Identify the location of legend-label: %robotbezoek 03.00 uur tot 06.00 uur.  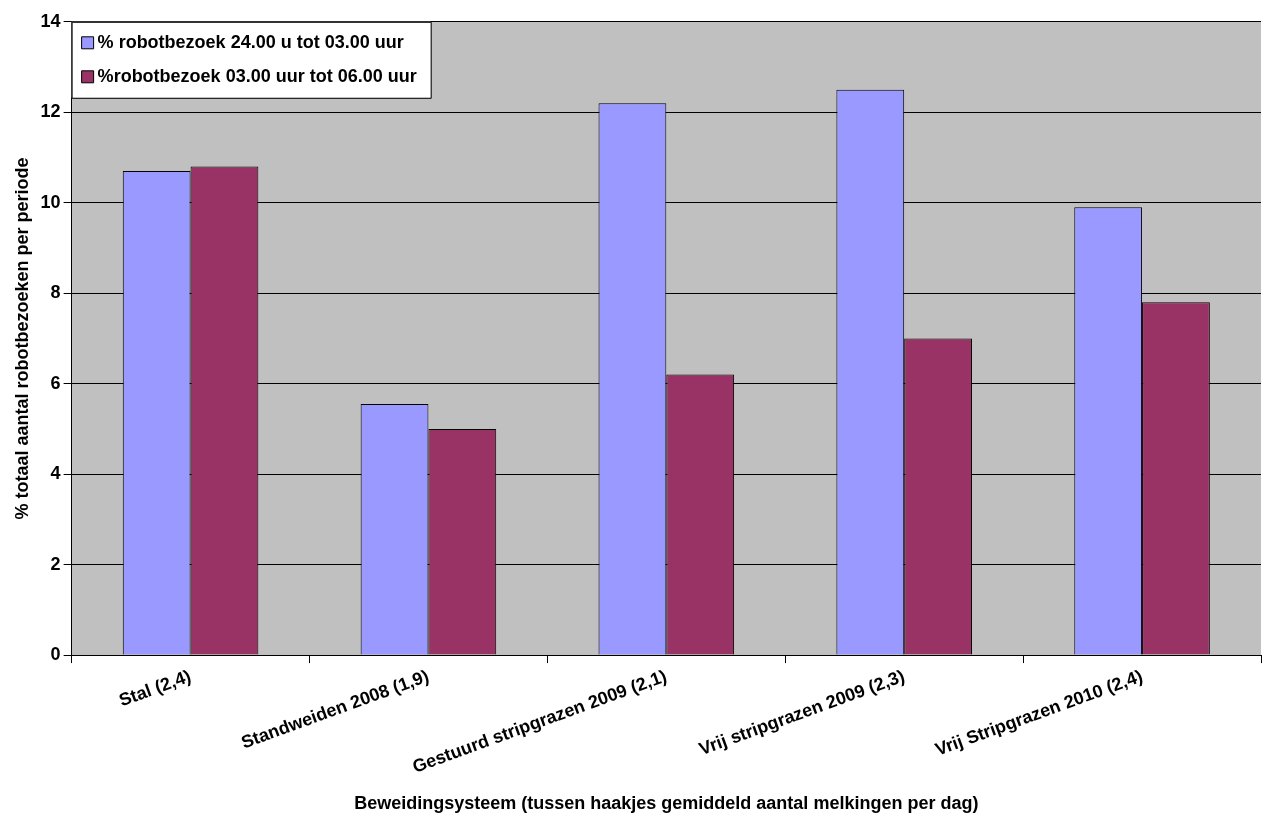
(257, 75).